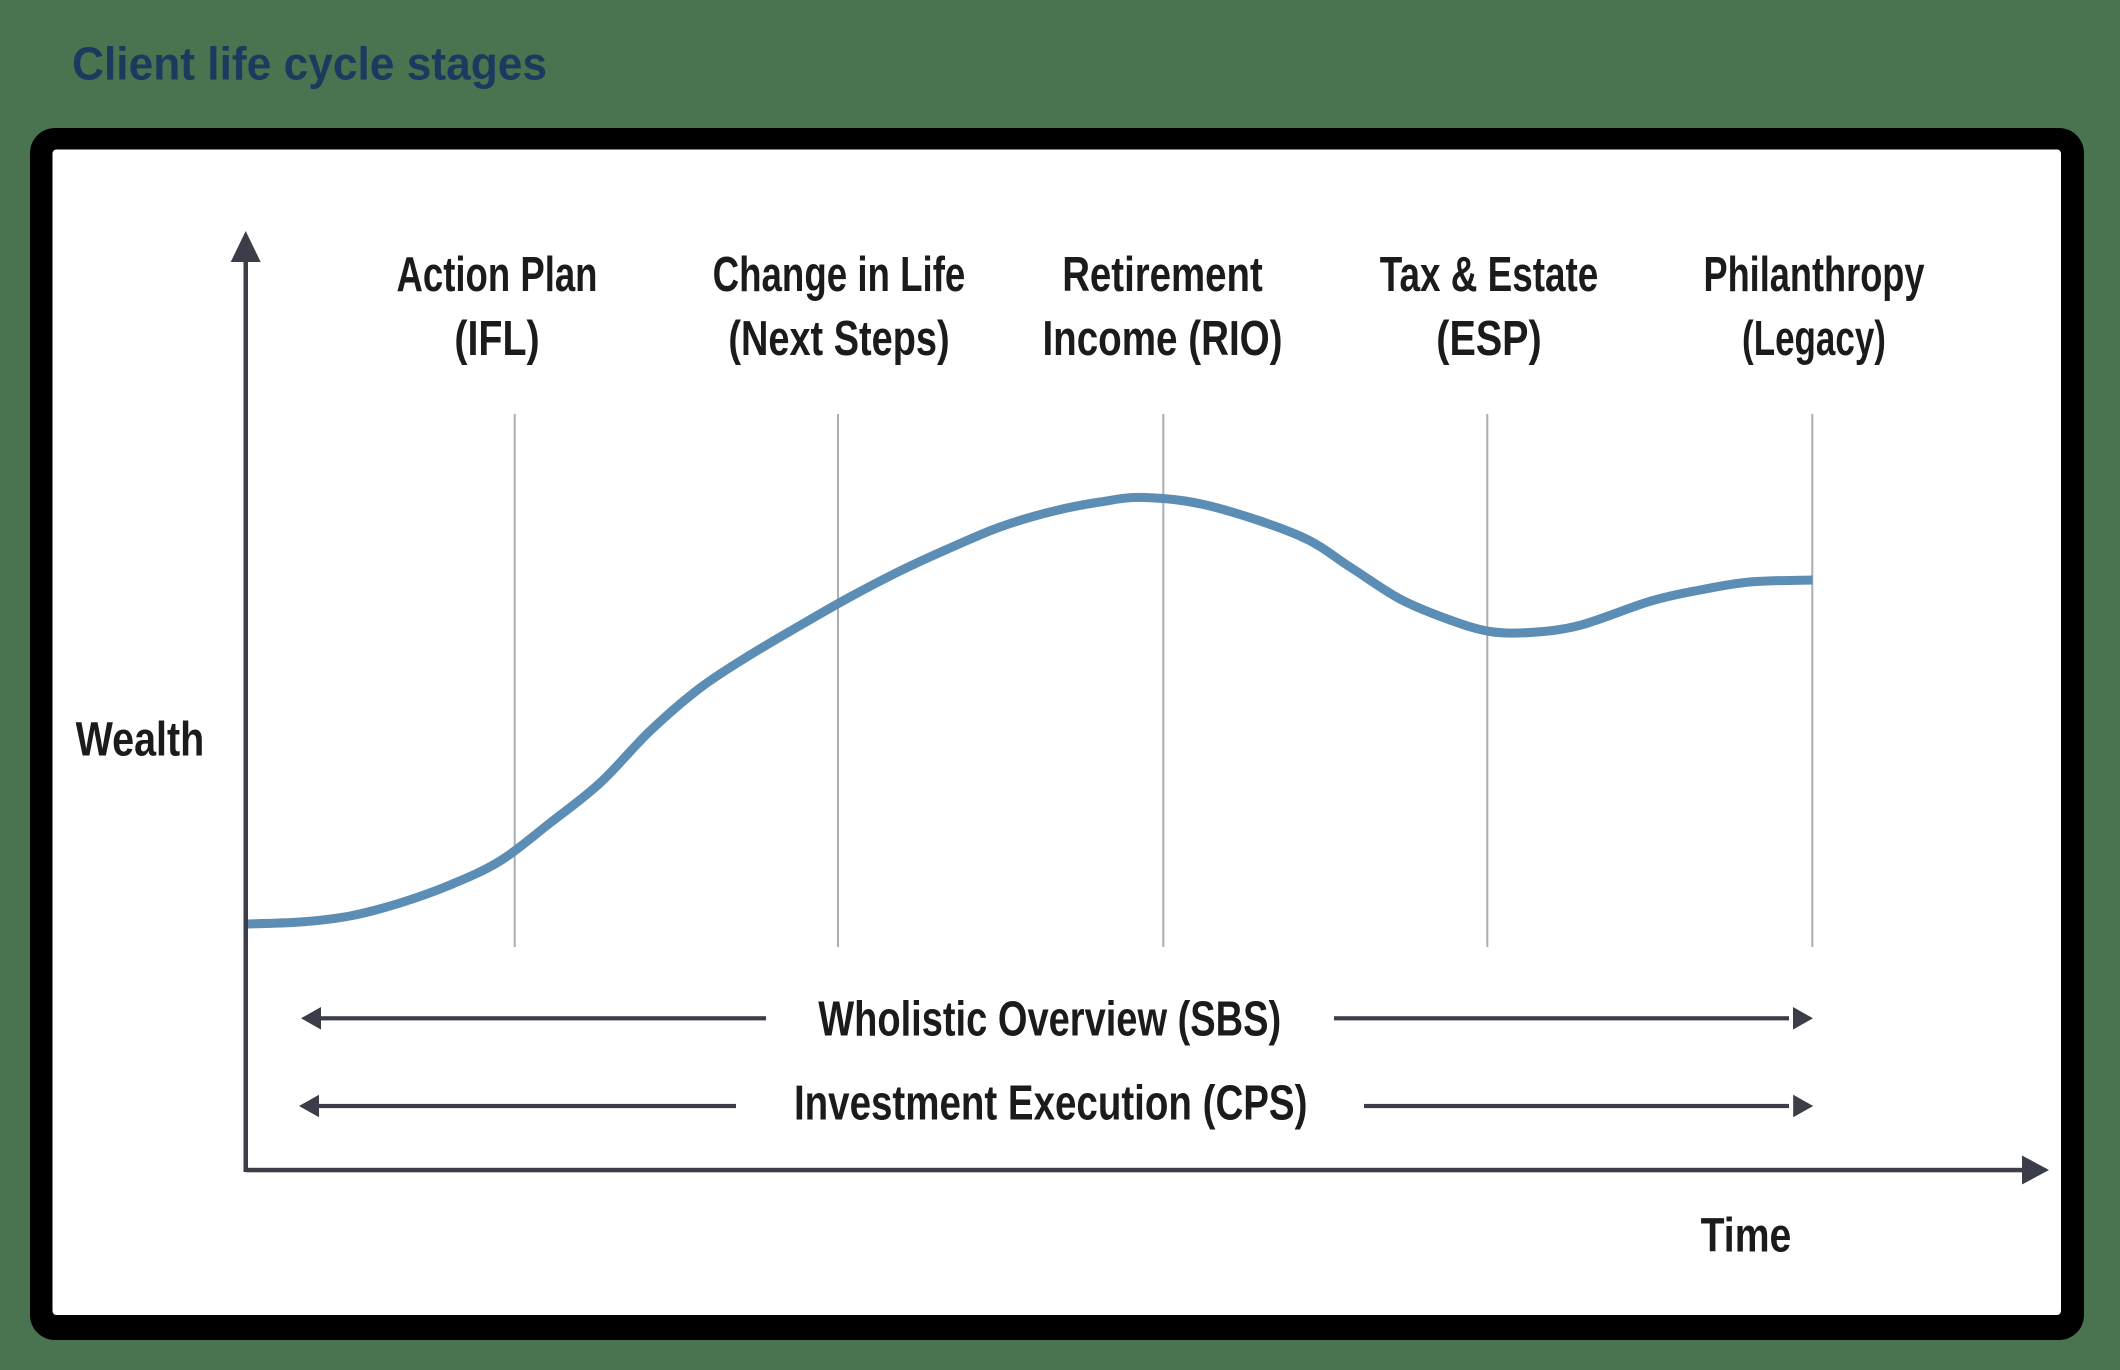 The image size is (2120, 1370). What do you see at coordinates (309, 64) in the screenshot?
I see `svg-text: Client life cycle stages` at bounding box center [309, 64].